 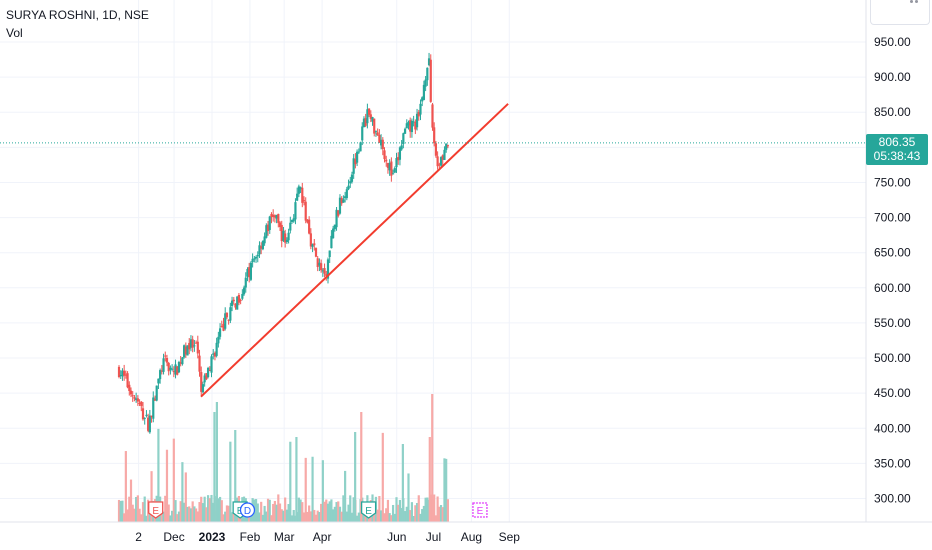 What do you see at coordinates (155, 511) in the screenshot?
I see `marker-label: E` at bounding box center [155, 511].